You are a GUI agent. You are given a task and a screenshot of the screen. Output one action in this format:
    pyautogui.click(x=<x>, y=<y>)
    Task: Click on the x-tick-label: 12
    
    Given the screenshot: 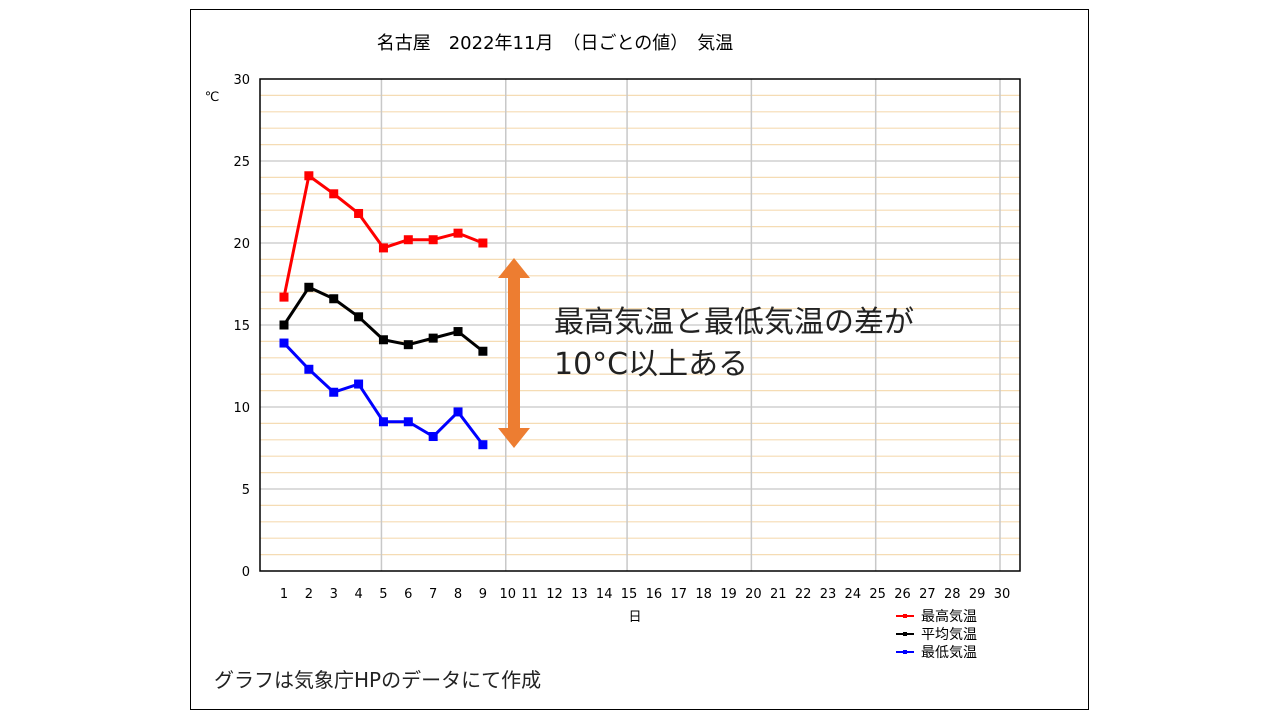 What is the action you would take?
    pyautogui.click(x=554, y=594)
    